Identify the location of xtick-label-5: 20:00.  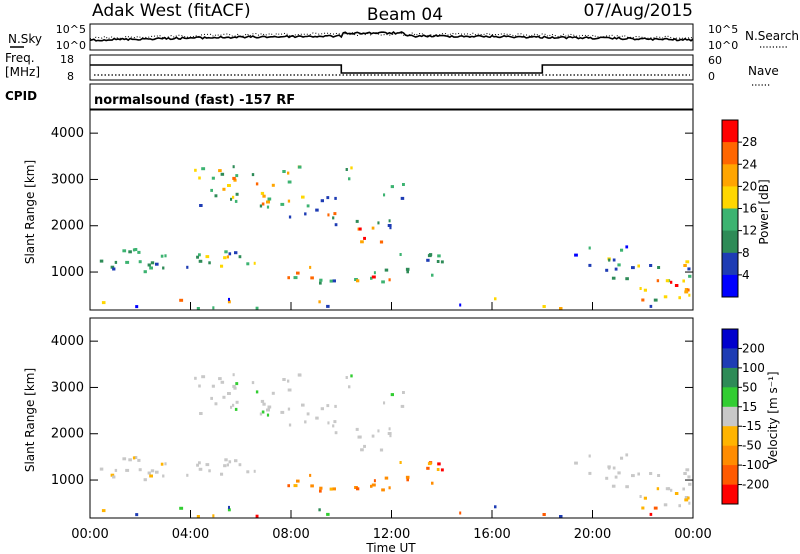
(592, 534).